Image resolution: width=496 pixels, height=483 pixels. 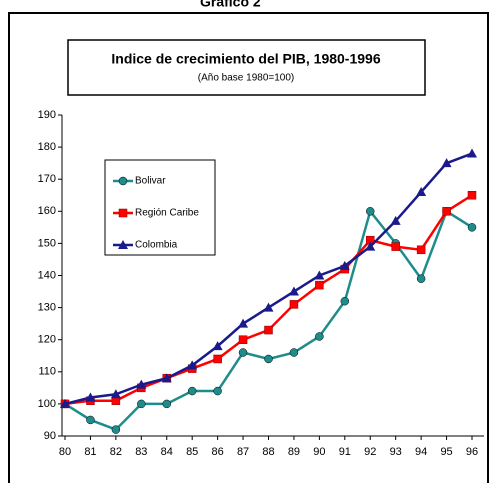 I want to click on legend-box, so click(x=160, y=207).